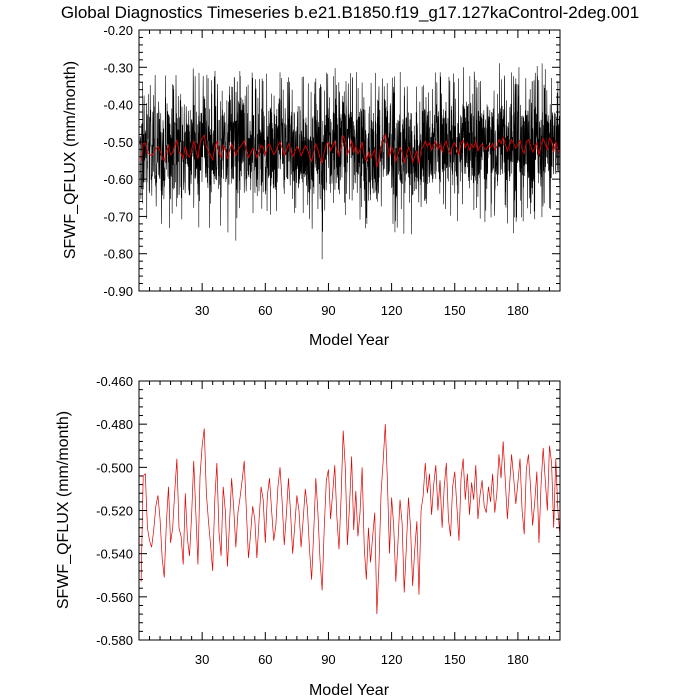  What do you see at coordinates (118, 254) in the screenshot?
I see `y-tick-label: -0.80` at bounding box center [118, 254].